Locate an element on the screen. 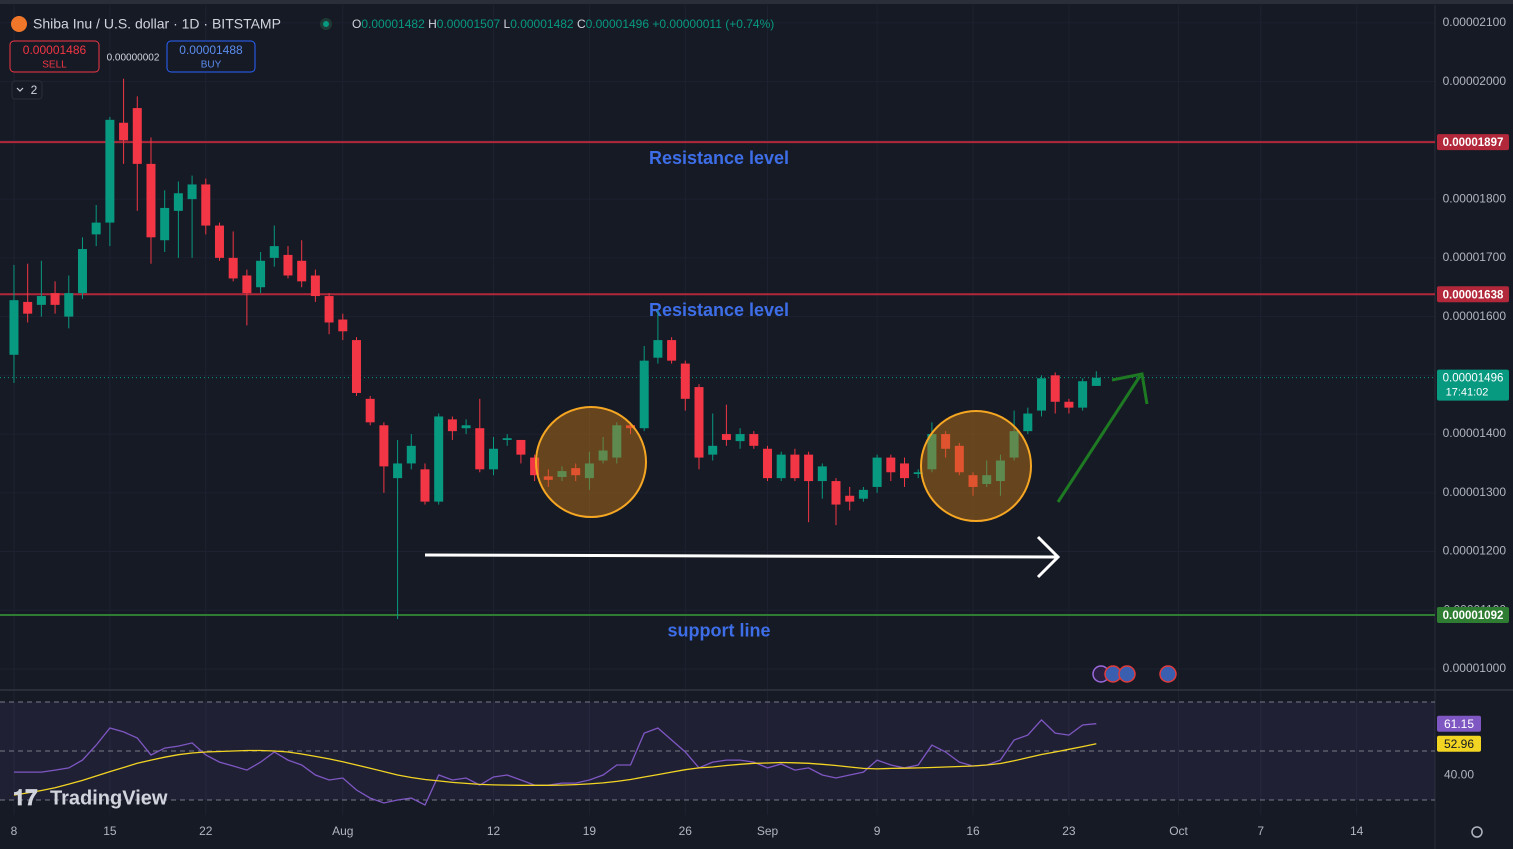  sell-box is located at coordinates (54, 56).